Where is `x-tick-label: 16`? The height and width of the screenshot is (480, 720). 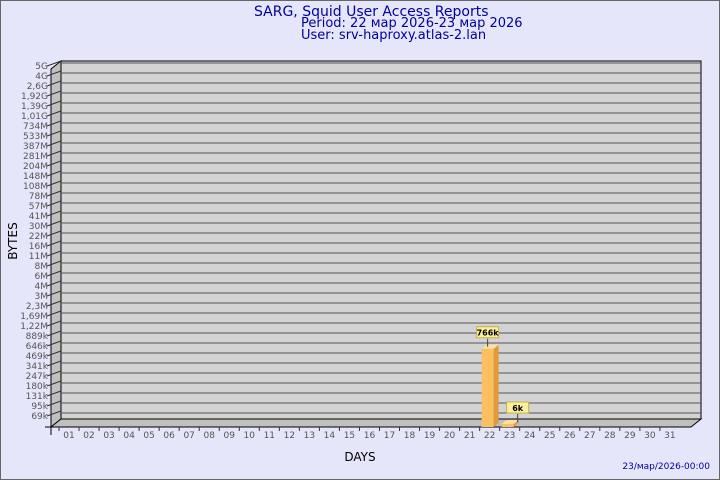 x-tick-label: 16 is located at coordinates (370, 436).